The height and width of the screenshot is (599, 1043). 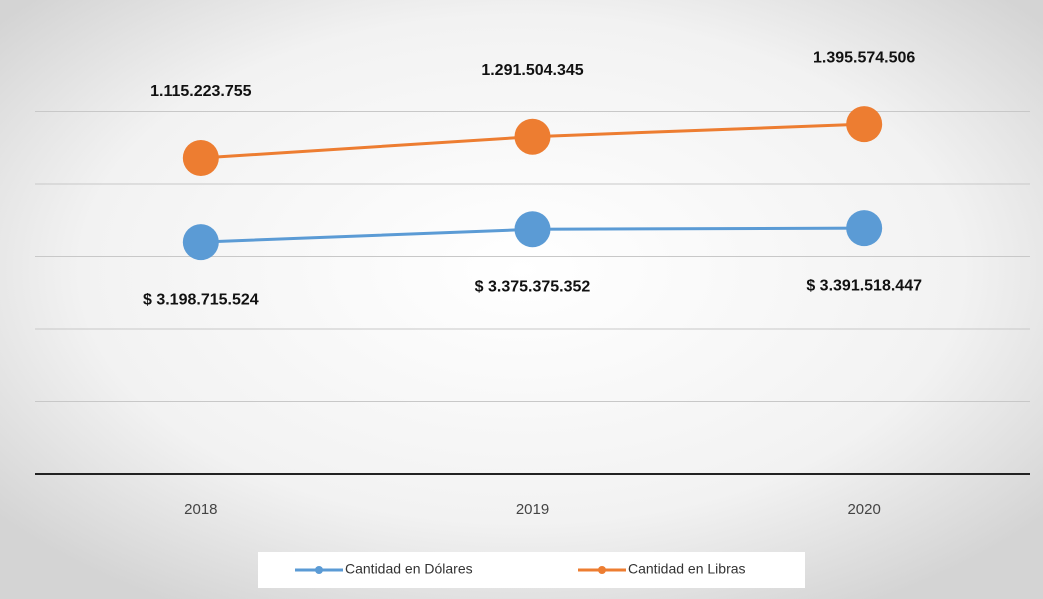 What do you see at coordinates (201, 299) in the screenshot?
I see `data-label: $ 3.198.715.524` at bounding box center [201, 299].